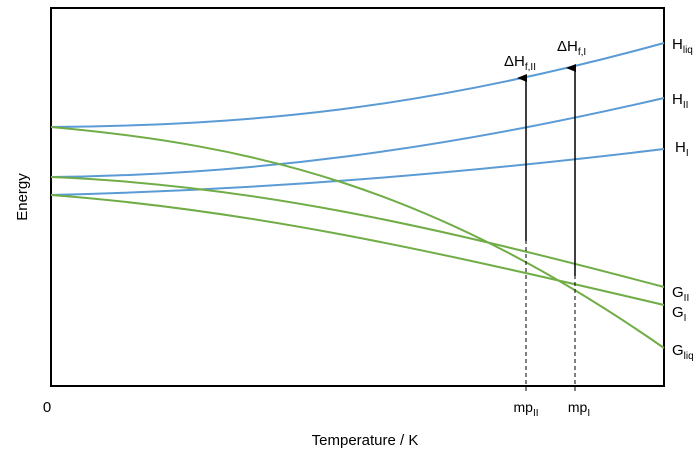  I want to click on label-dh-f-i: ΔHf,I, so click(571, 48).